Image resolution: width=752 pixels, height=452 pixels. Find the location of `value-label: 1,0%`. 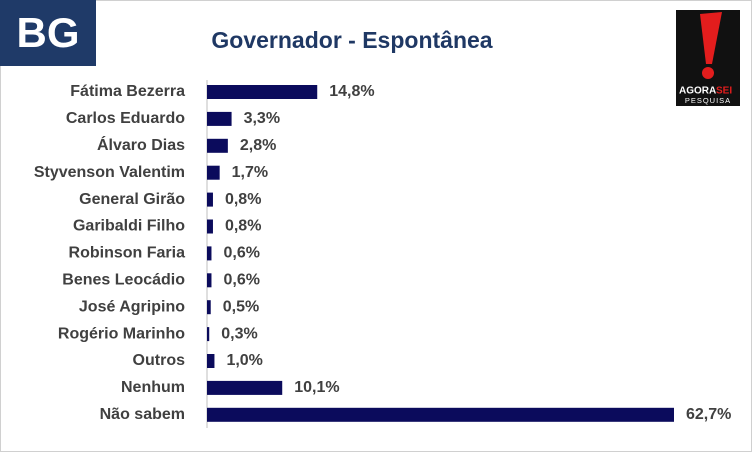

value-label: 1,0% is located at coordinates (244, 360).